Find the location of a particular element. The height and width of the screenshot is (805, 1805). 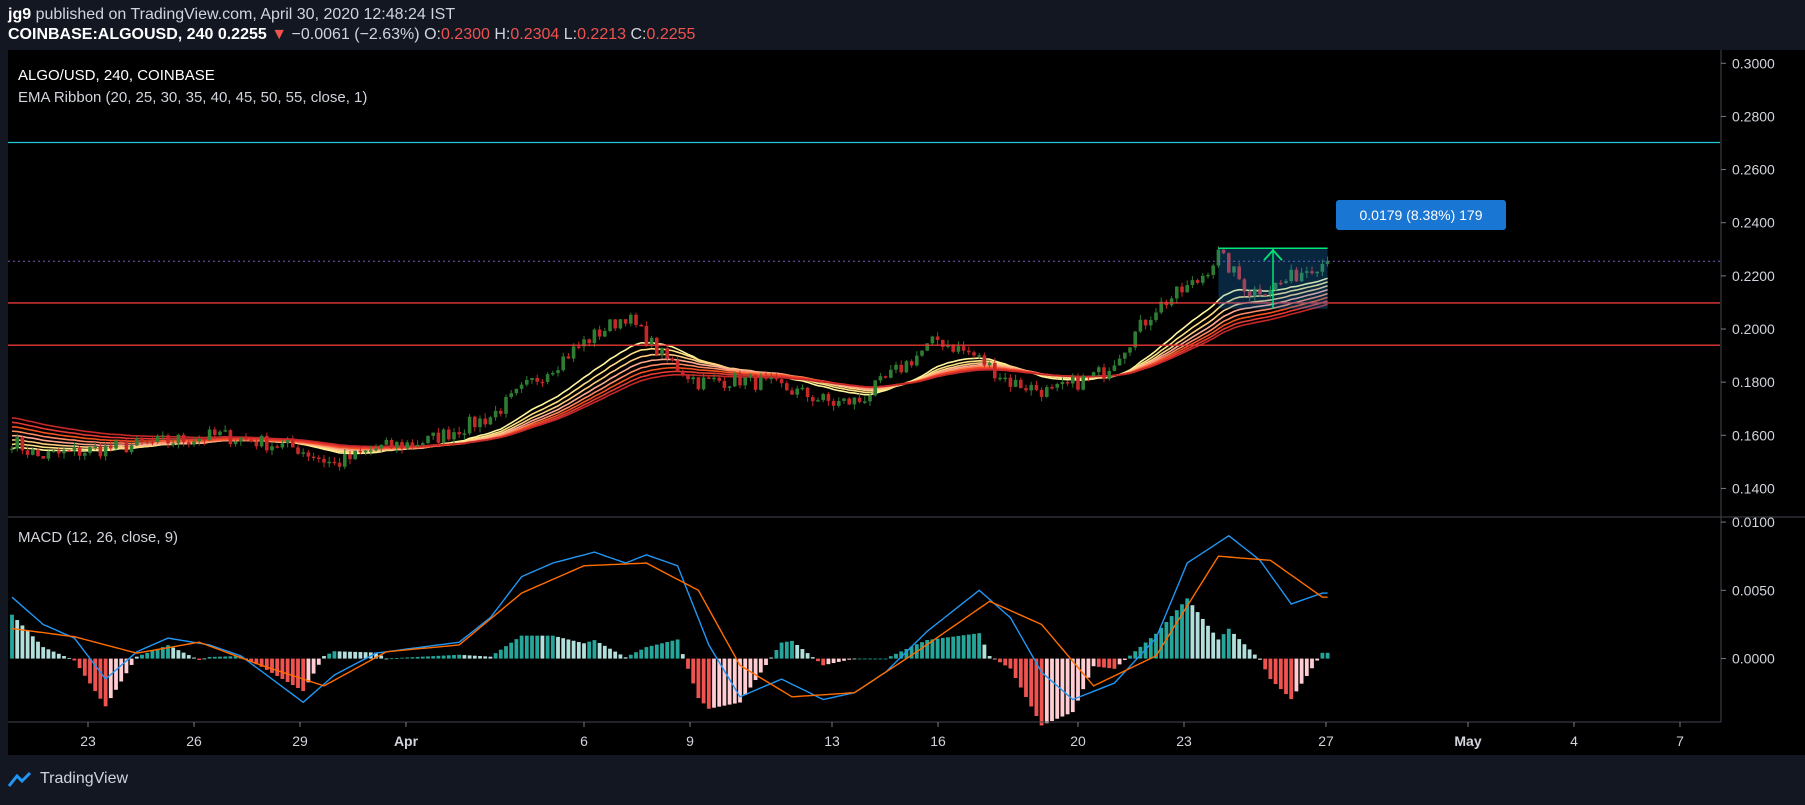

price-tick-label: 0.2200 is located at coordinates (1753, 276).